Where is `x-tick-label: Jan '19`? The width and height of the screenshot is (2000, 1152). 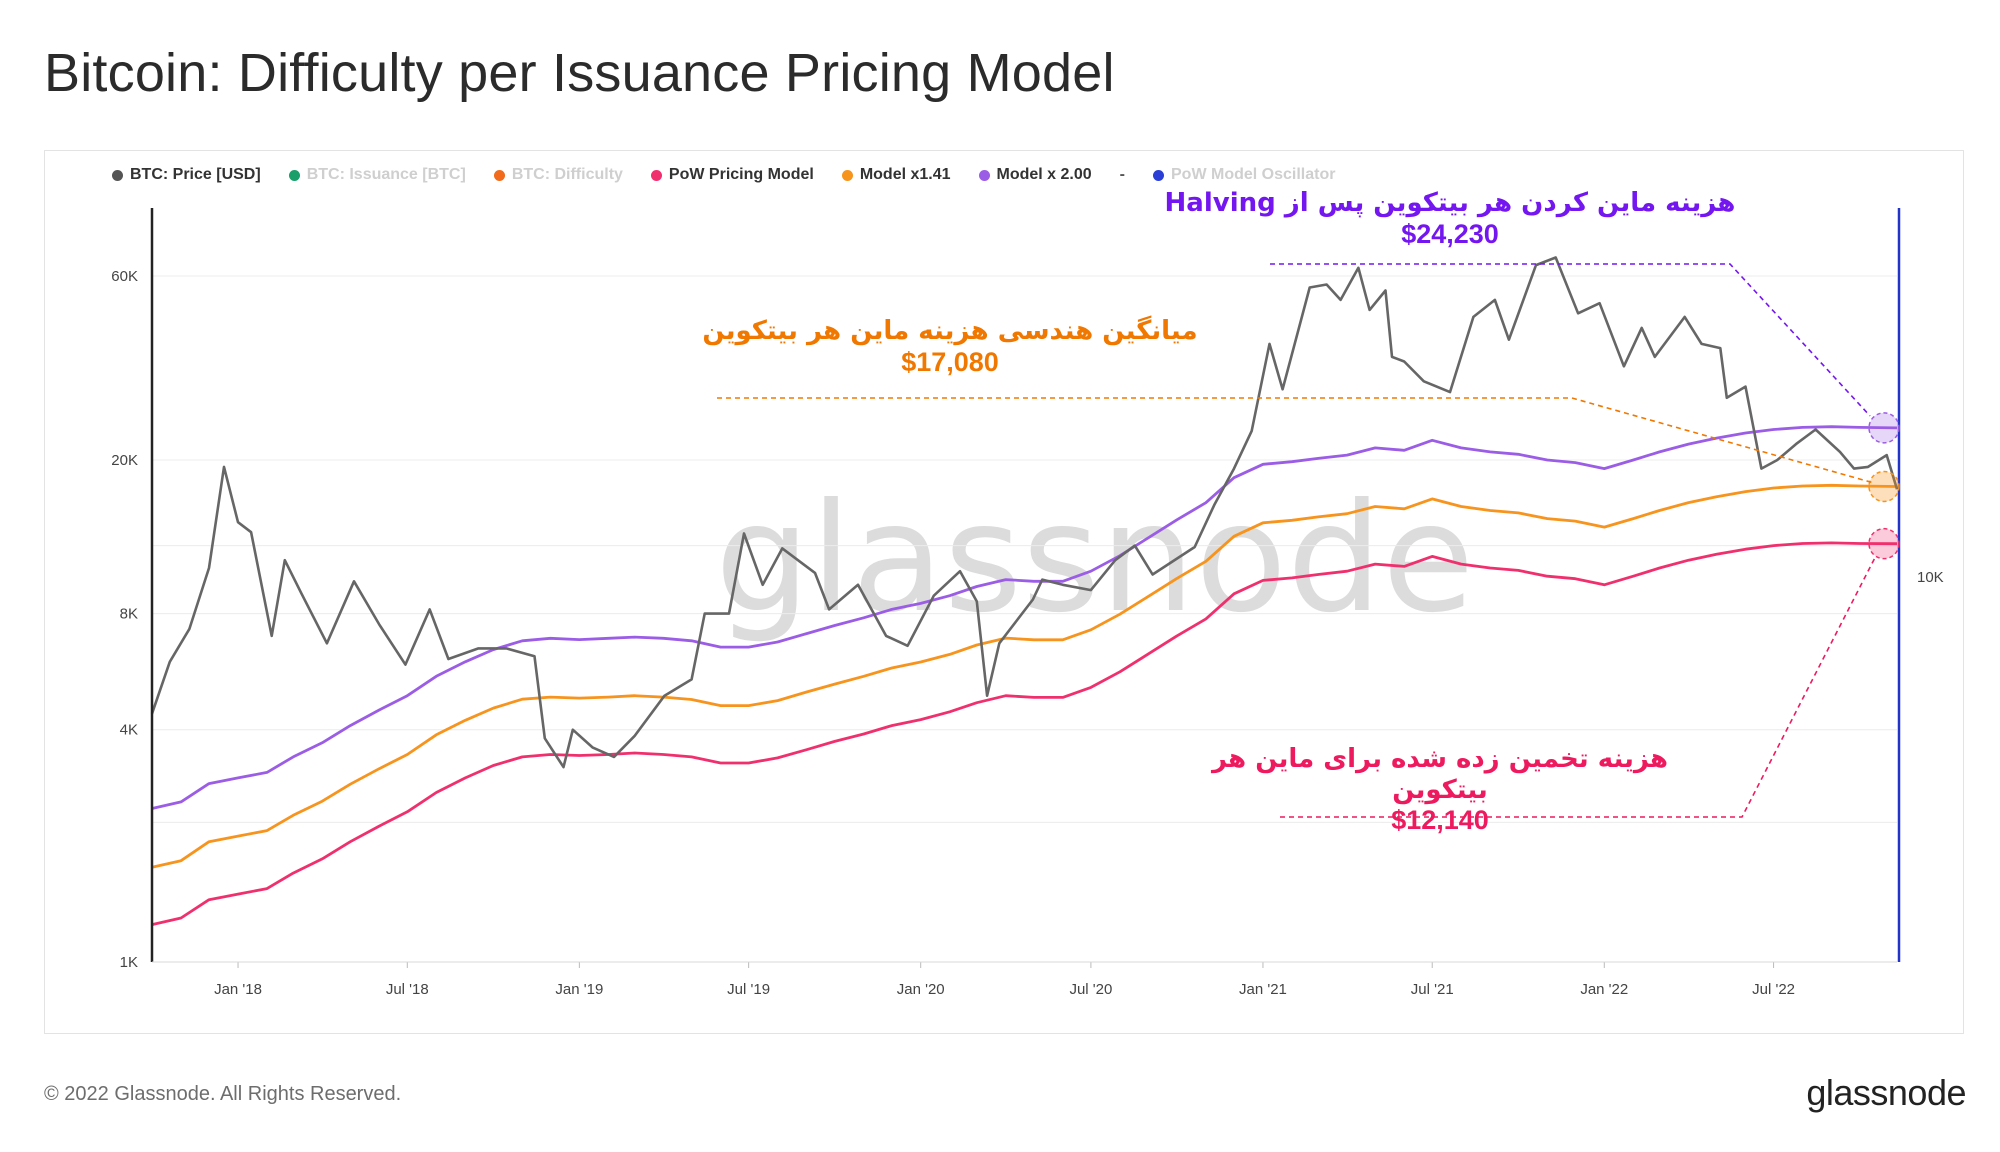 x-tick-label: Jan '19 is located at coordinates (579, 989).